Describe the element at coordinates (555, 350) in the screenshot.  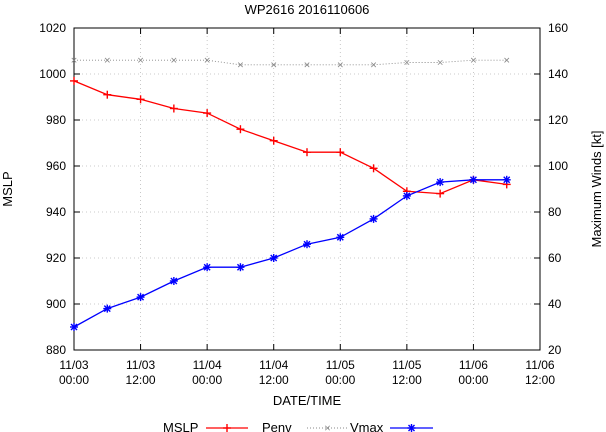
I see `y-right-tick-label: 20` at that location.